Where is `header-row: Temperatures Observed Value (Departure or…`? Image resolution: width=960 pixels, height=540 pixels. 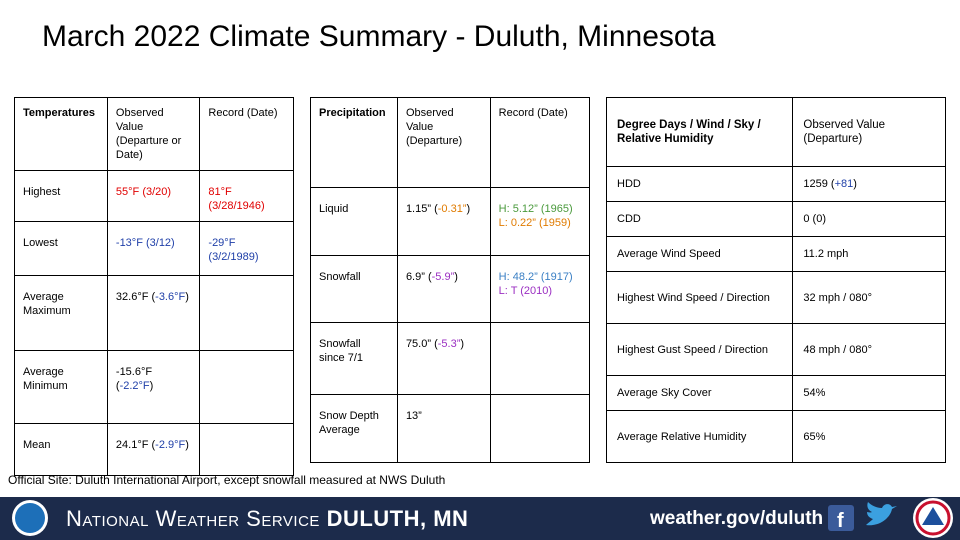 header-row: Temperatures Observed Value (Departure or… is located at coordinates (154, 134).